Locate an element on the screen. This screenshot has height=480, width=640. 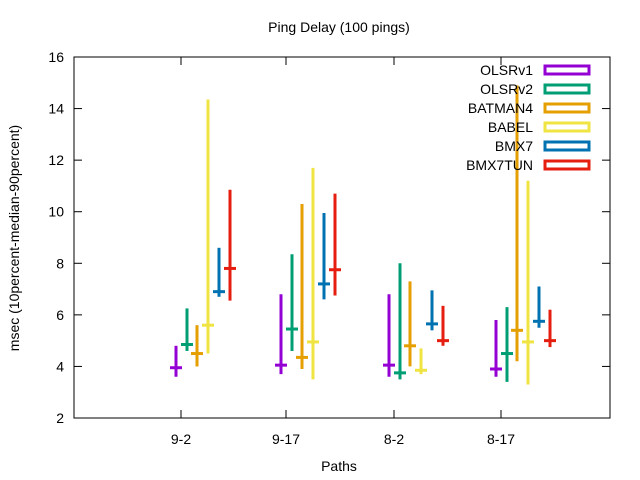
y-tick-label: 10 is located at coordinates (56, 212).